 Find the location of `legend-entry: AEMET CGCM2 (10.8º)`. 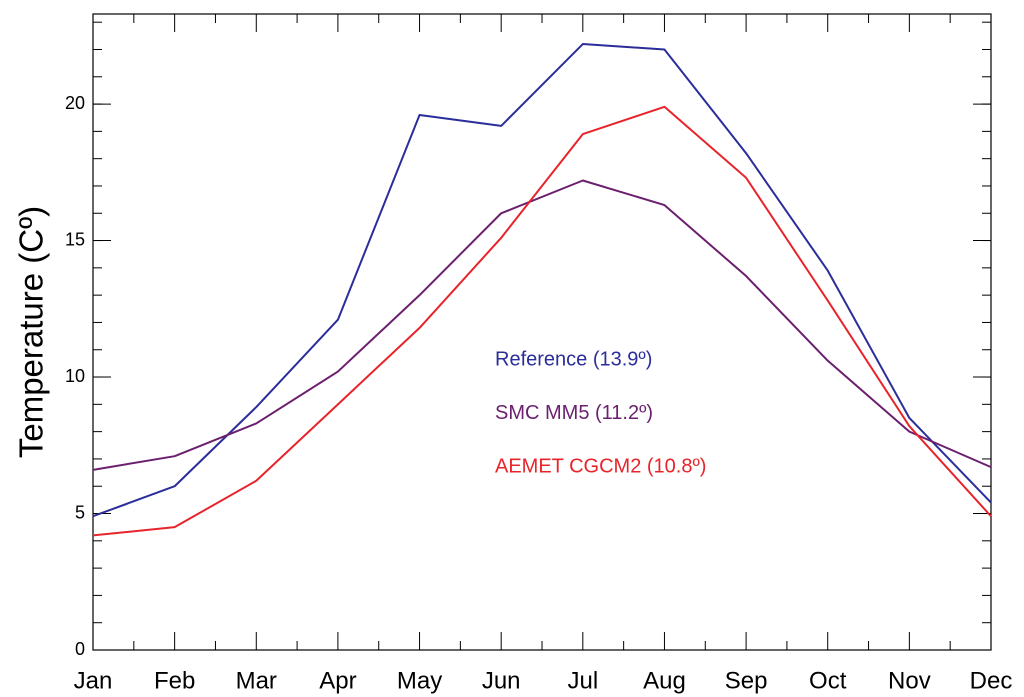

legend-entry: AEMET CGCM2 (10.8º) is located at coordinates (600, 466).